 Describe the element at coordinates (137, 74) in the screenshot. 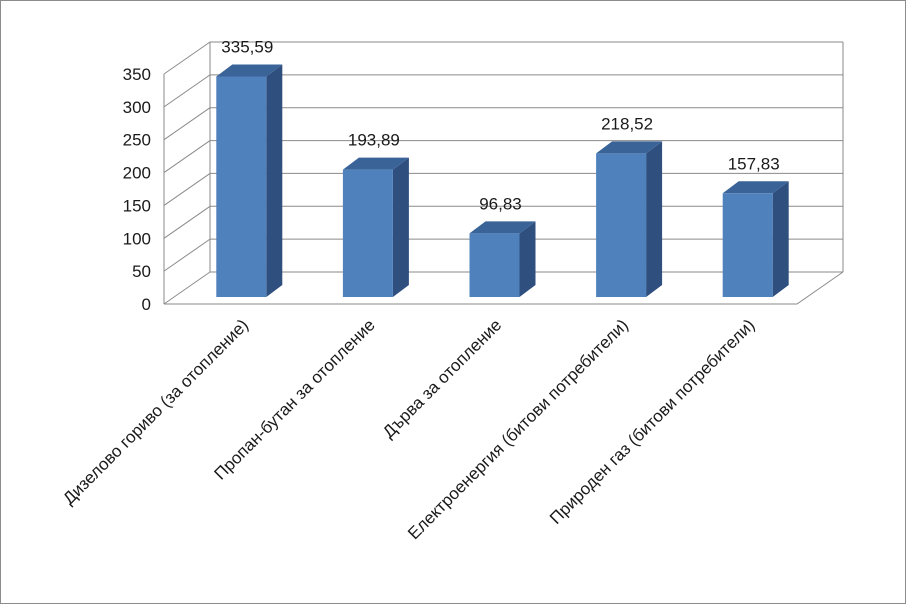

I see `y-tick-label: 350` at that location.